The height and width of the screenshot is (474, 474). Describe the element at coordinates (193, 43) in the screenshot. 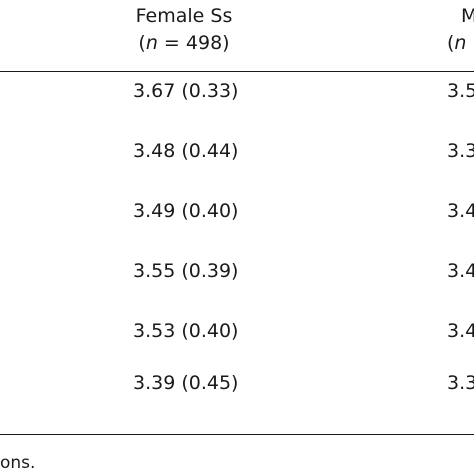

I see `n-value: = 498)` at that location.